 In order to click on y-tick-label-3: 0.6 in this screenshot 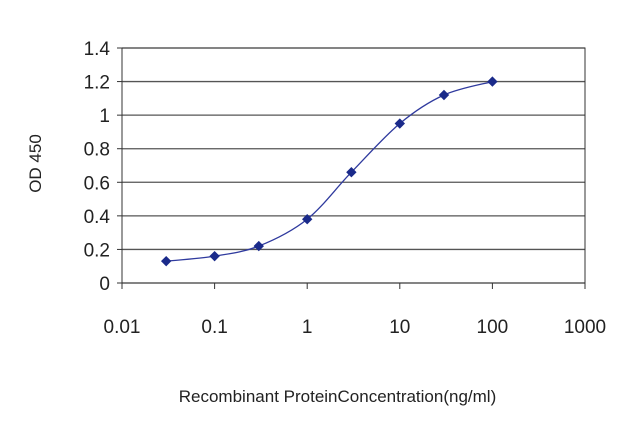, I will do `click(97, 183)`.